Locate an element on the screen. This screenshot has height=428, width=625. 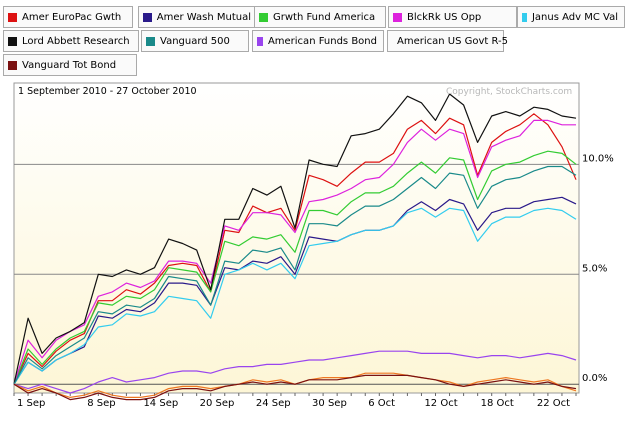
x-tick-label: 22 Oct is located at coordinates (553, 403).